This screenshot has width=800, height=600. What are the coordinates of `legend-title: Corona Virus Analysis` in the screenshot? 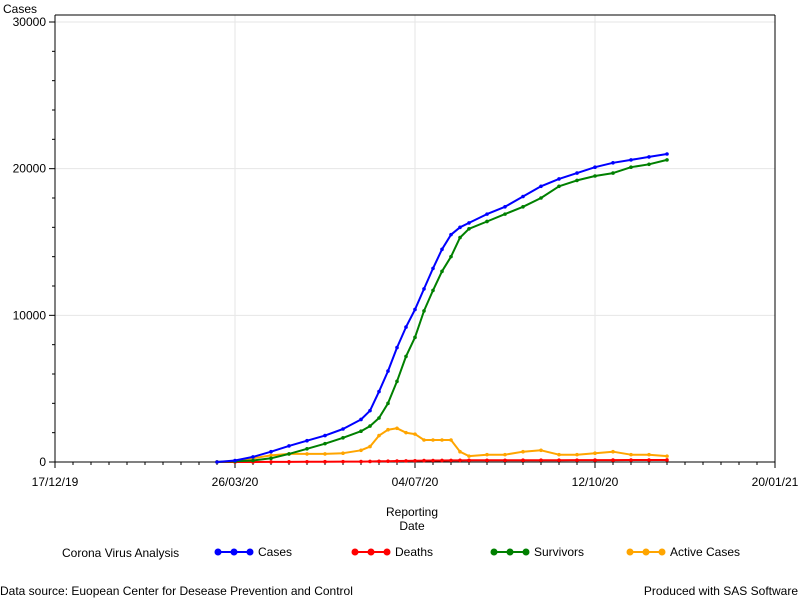 It's located at (120, 553).